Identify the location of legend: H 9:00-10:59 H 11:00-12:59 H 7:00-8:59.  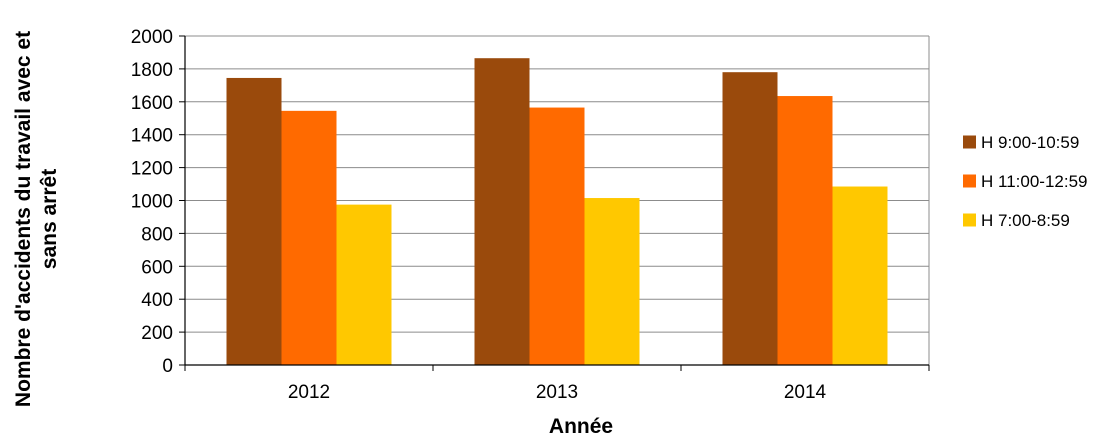
(1025, 181).